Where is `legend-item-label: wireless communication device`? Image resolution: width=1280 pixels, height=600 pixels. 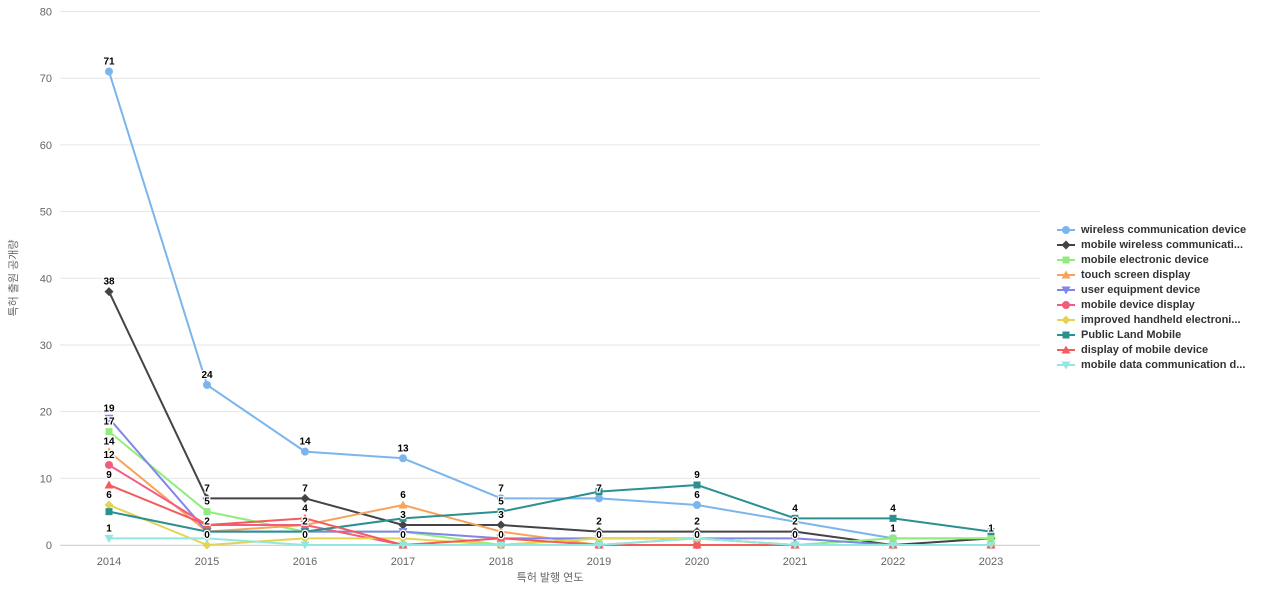
legend-item-label: wireless communication device is located at coordinates (1164, 230).